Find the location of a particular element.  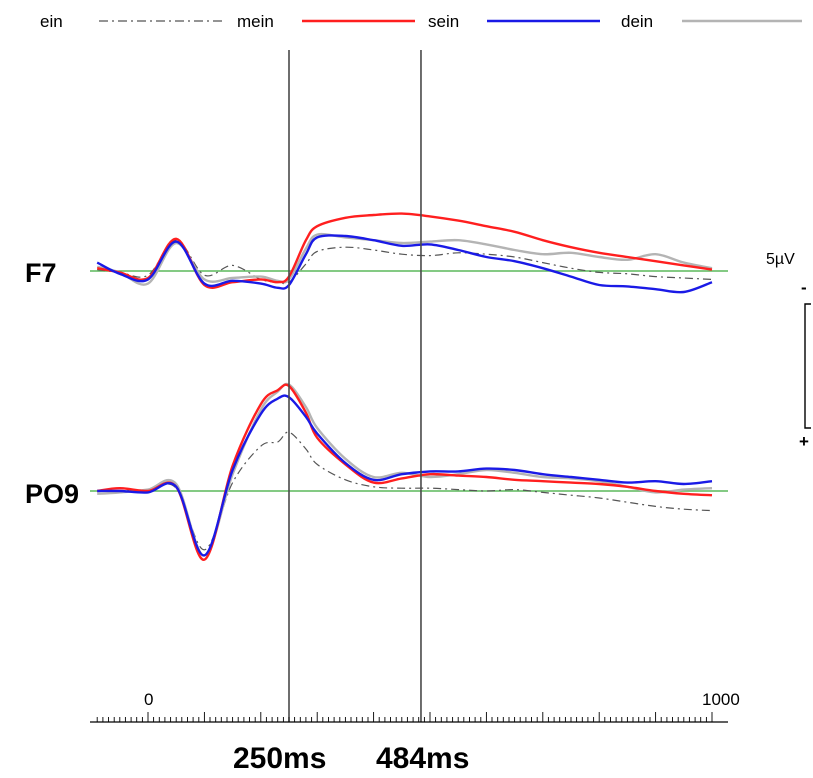

legend-label-sein: sein is located at coordinates (443, 21).